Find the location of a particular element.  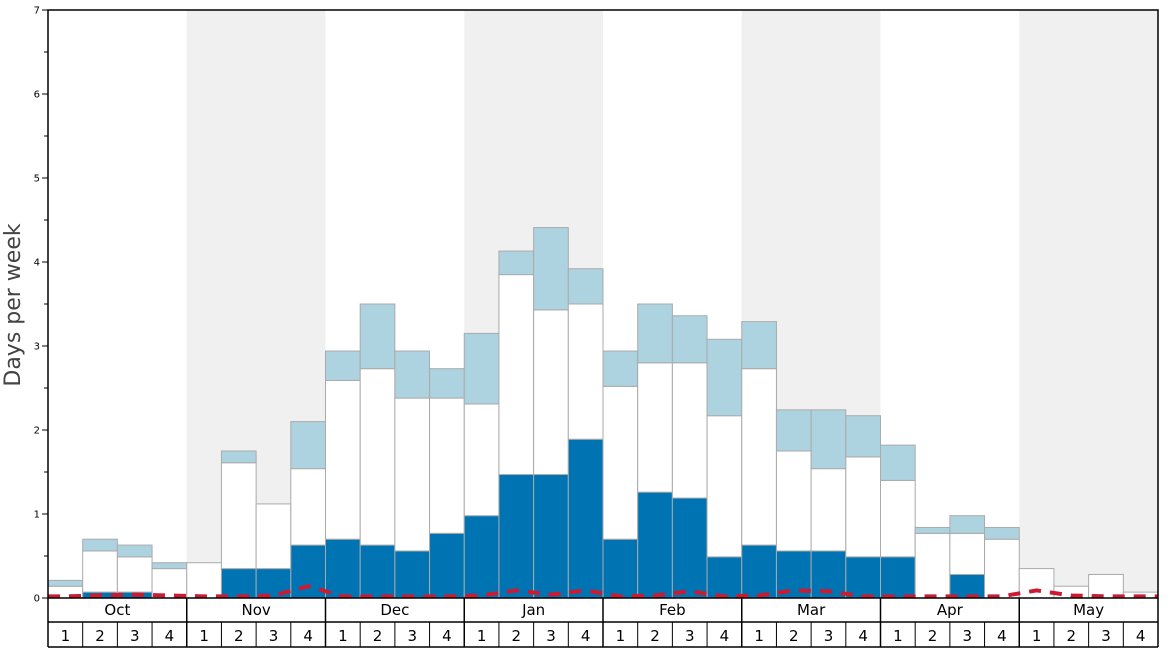

bar-mar-w3-white is located at coordinates (828, 510).